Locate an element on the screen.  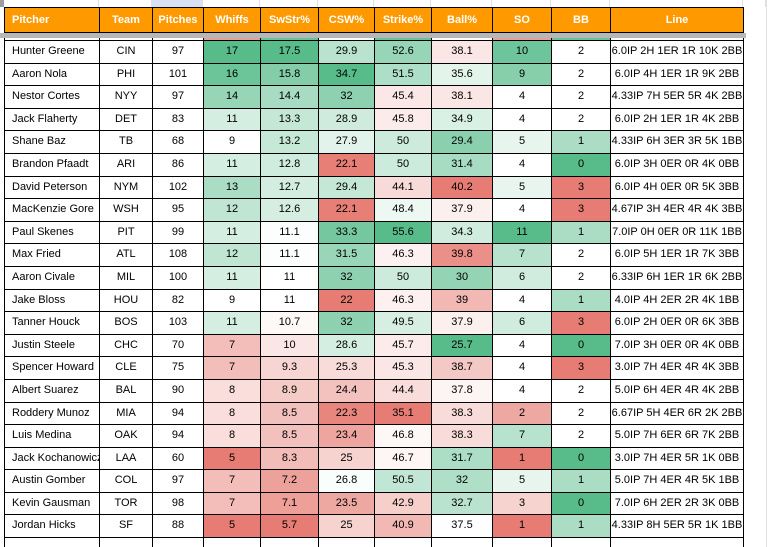
column-header-pitcher: Pitcher is located at coordinates (52, 20).